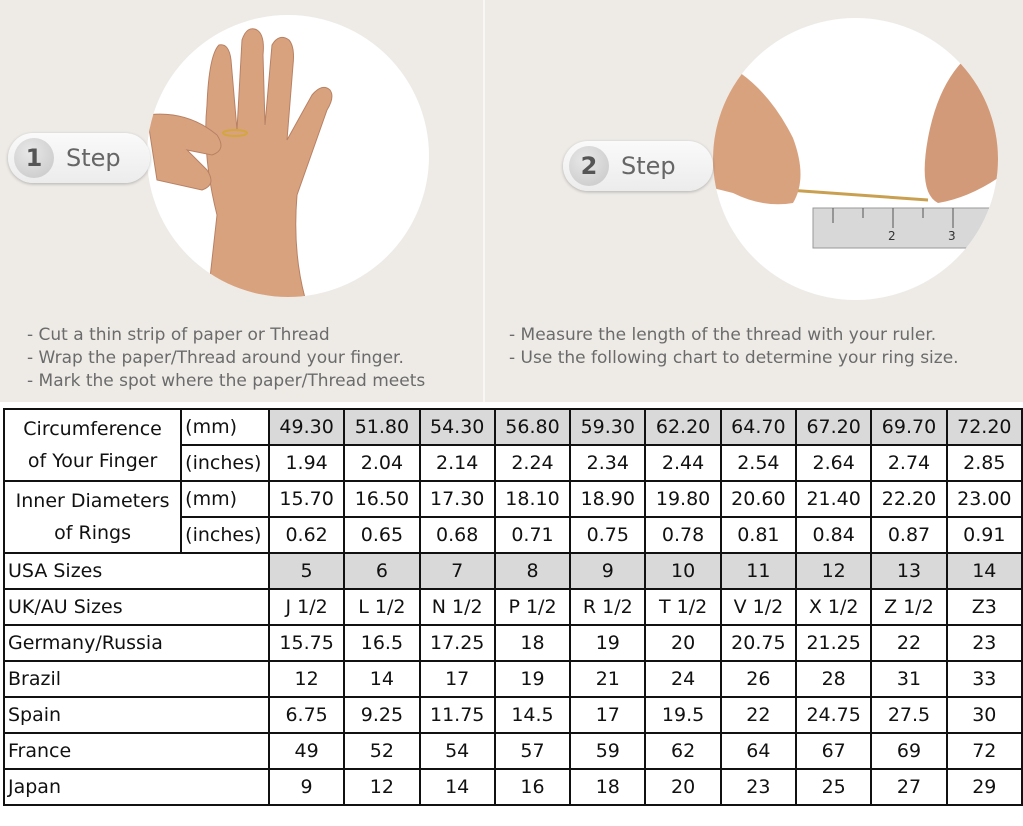 This screenshot has width=1023, height=826. What do you see at coordinates (608, 427) in the screenshot?
I see `size-cell: 59.30` at bounding box center [608, 427].